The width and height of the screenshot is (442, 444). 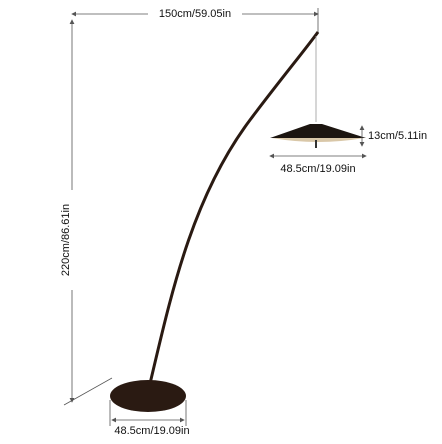 What do you see at coordinates (397, 136) in the screenshot?
I see `shade-height-label: 13cm/5.11in` at bounding box center [397, 136].